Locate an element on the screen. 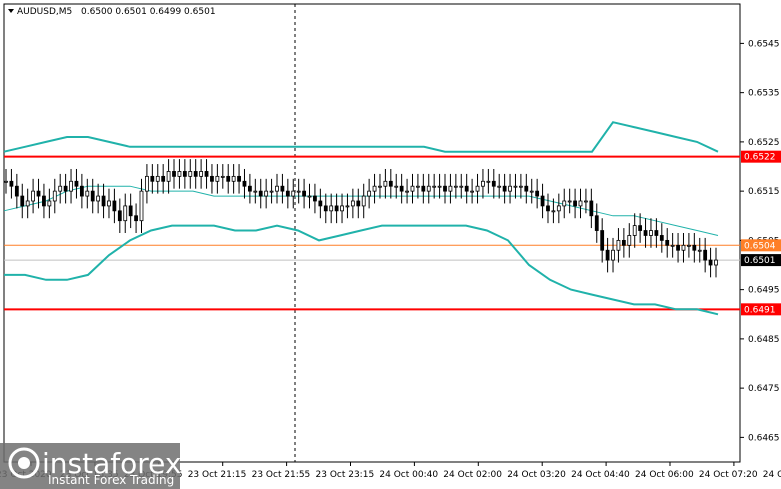  dropdown-arrow-icon is located at coordinates (11, 11).